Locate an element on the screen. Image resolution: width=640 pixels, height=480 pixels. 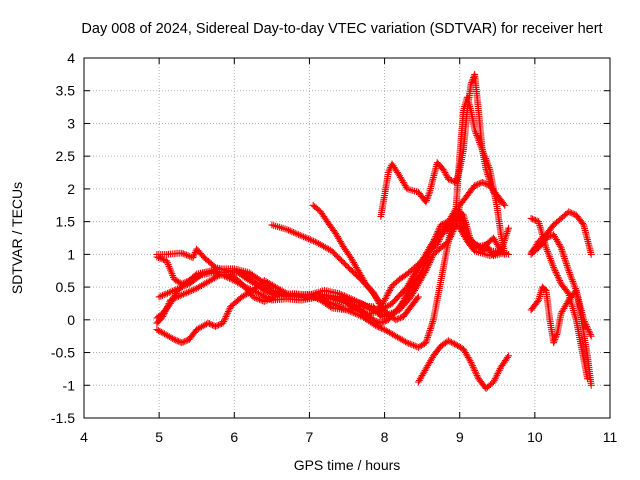
y-tick-label: -0.5 is located at coordinates (63, 353).